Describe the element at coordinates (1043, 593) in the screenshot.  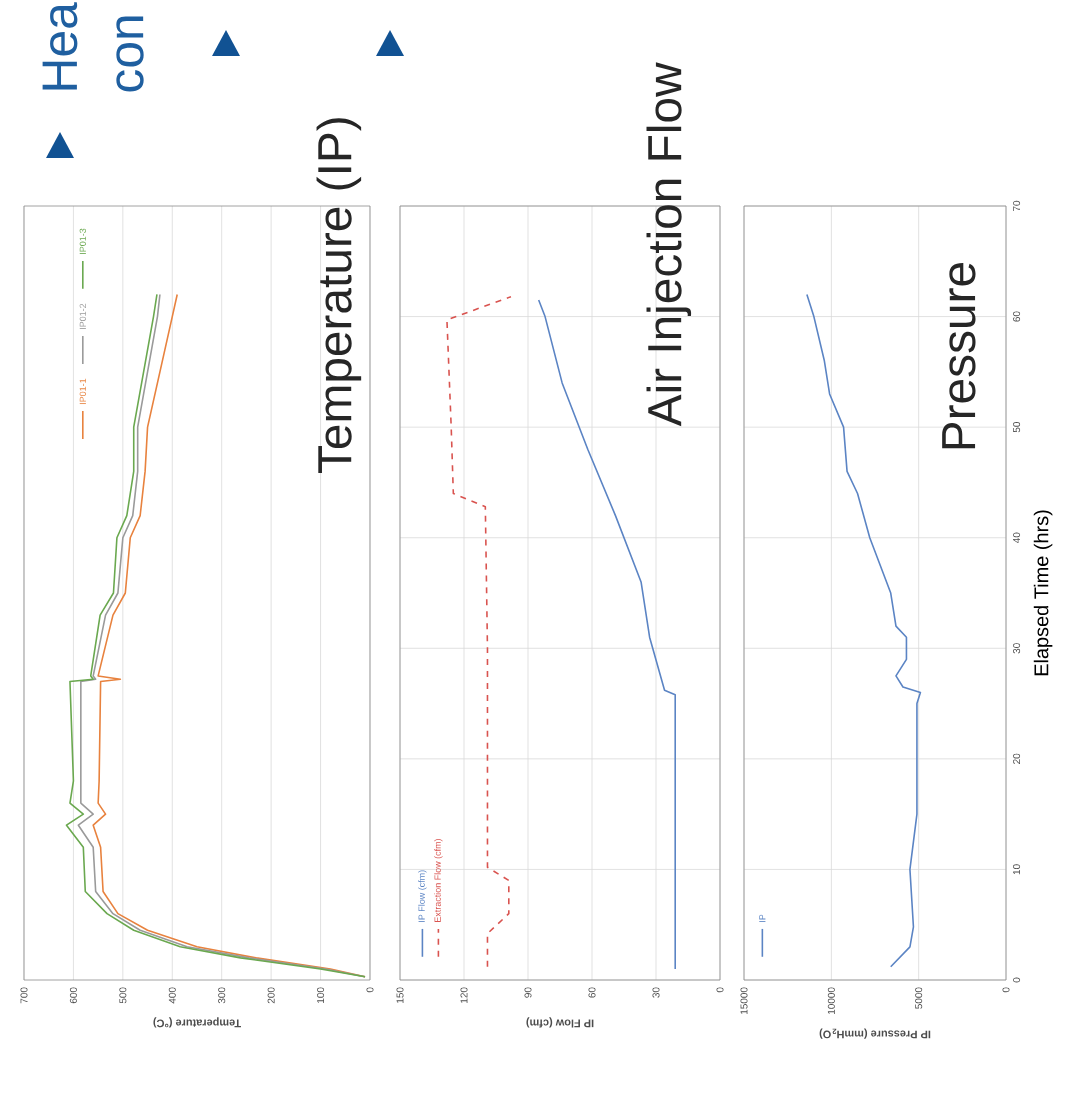
I see `y-axis-title: Elapsed Time (hrs)` at that location.